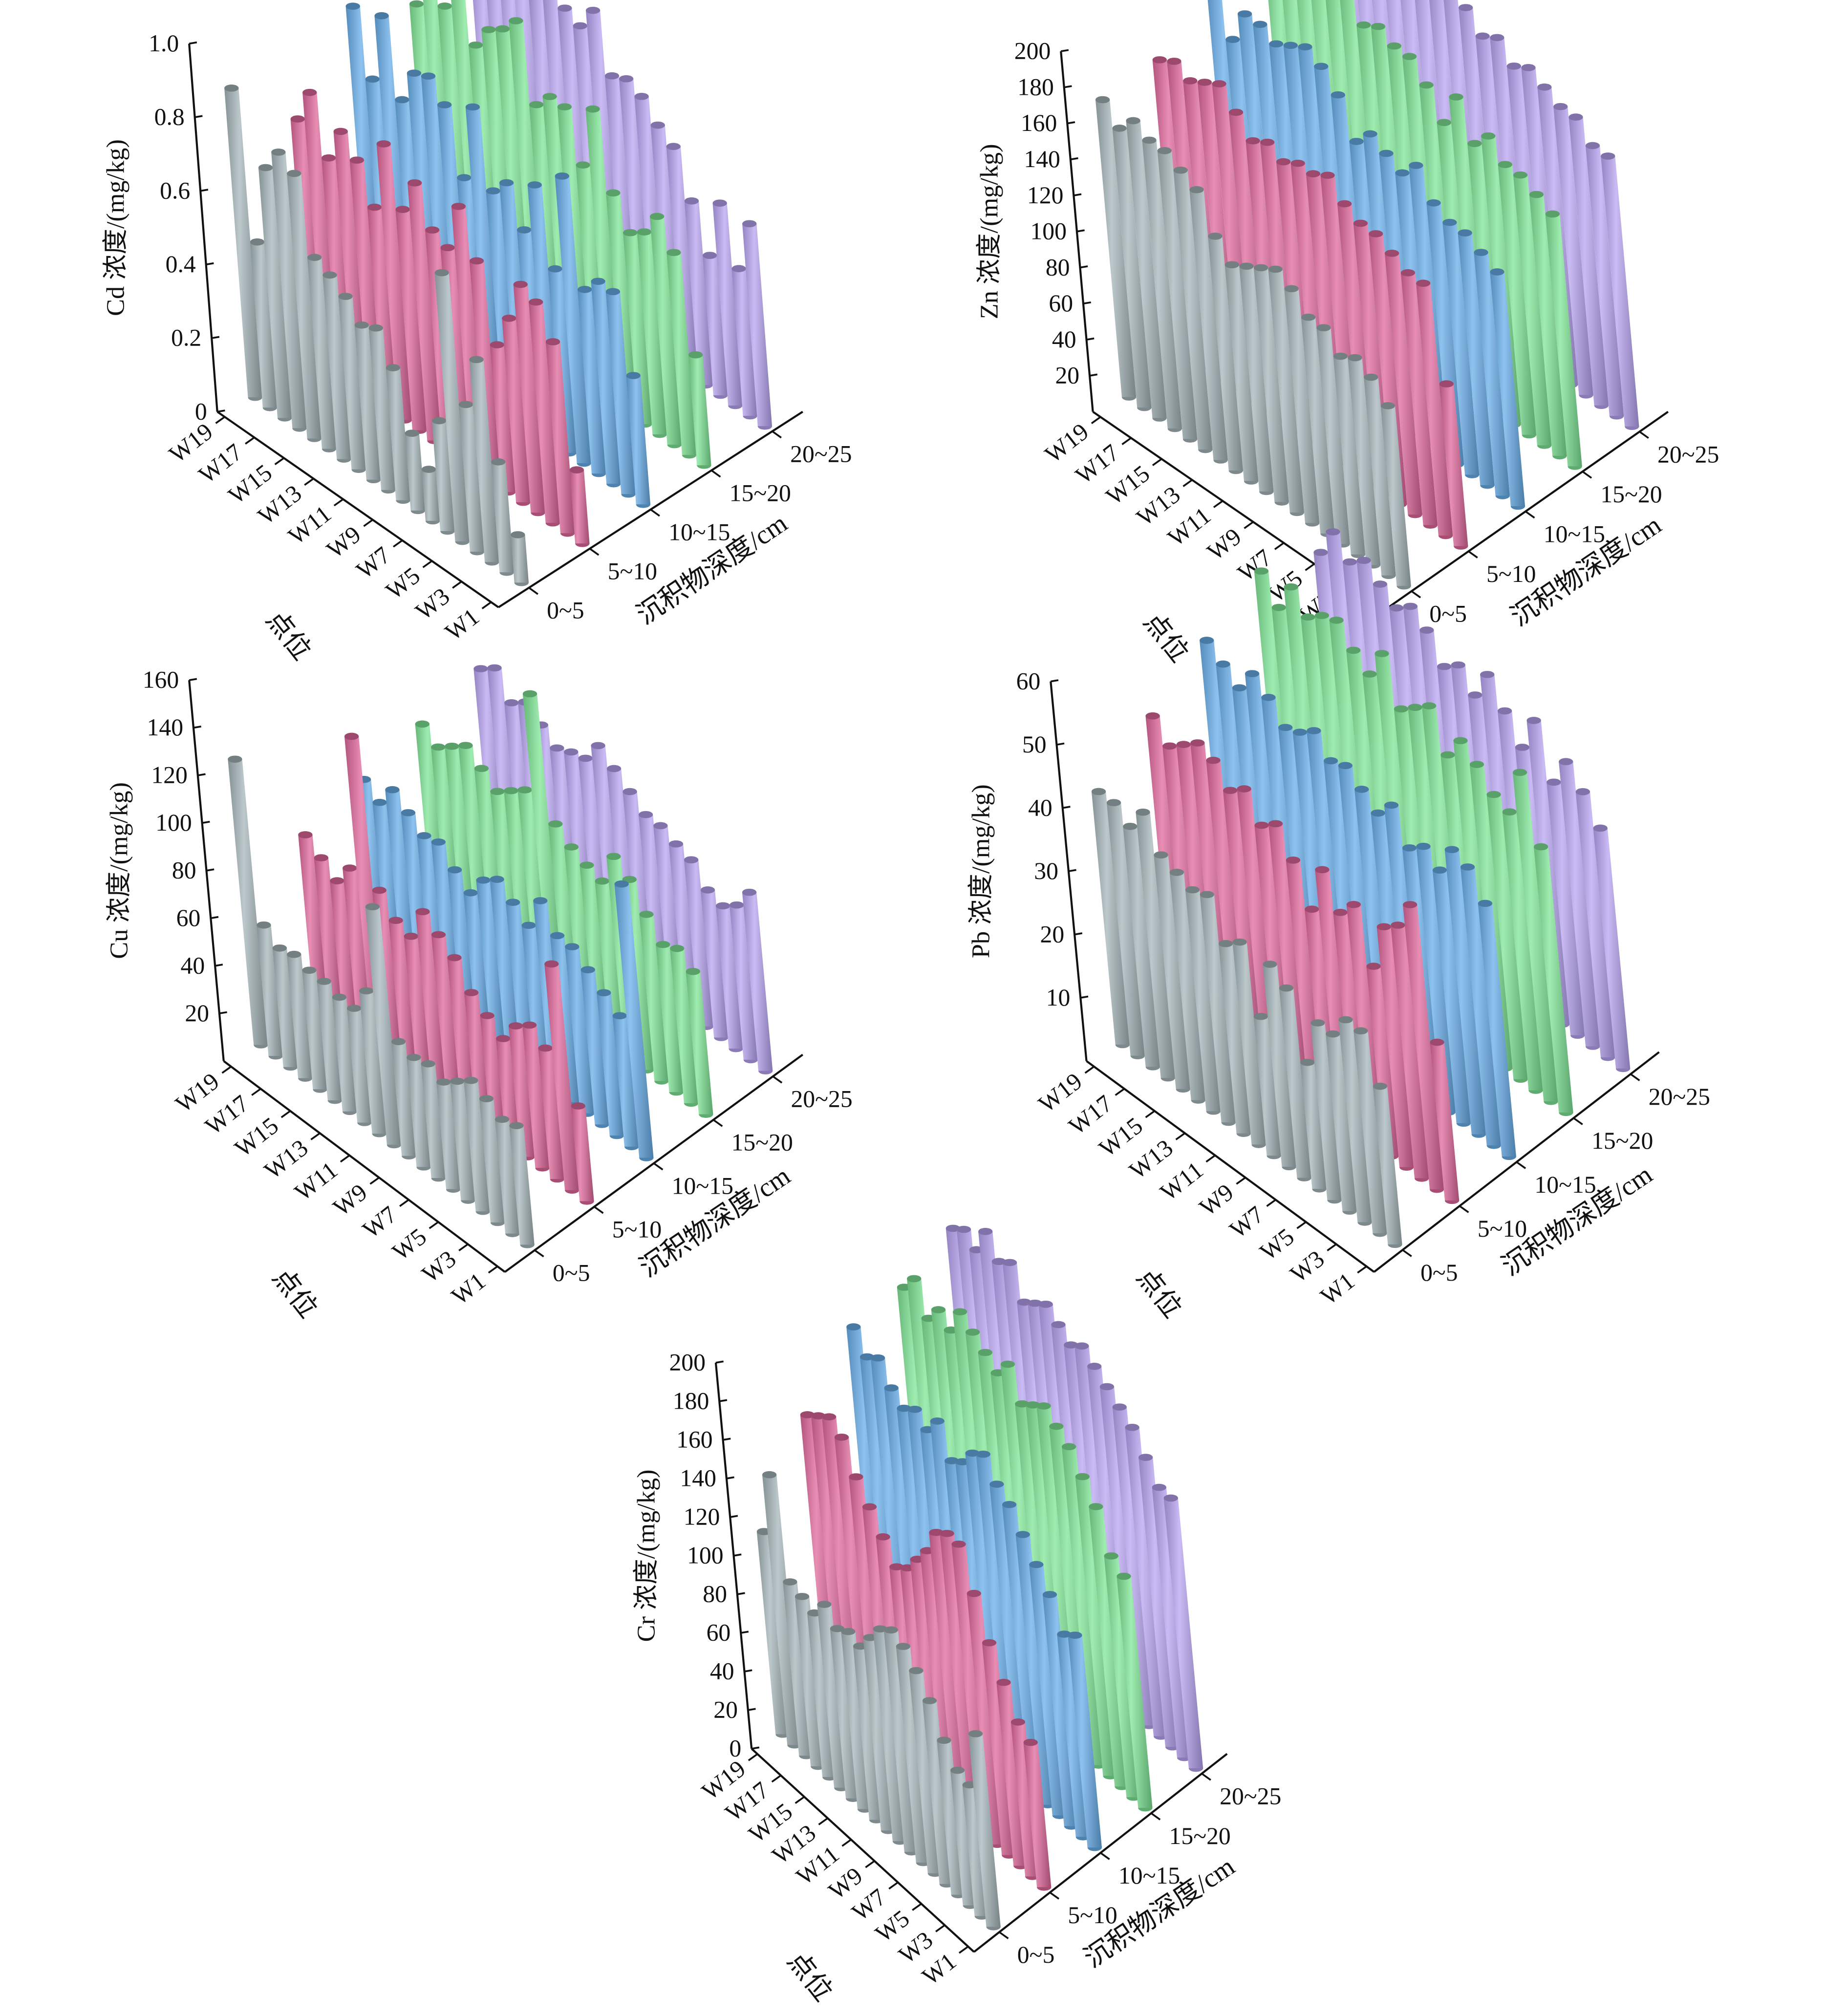  Describe the element at coordinates (1565, 1184) in the screenshot. I see `depth-tick-label: 10~15` at that location.